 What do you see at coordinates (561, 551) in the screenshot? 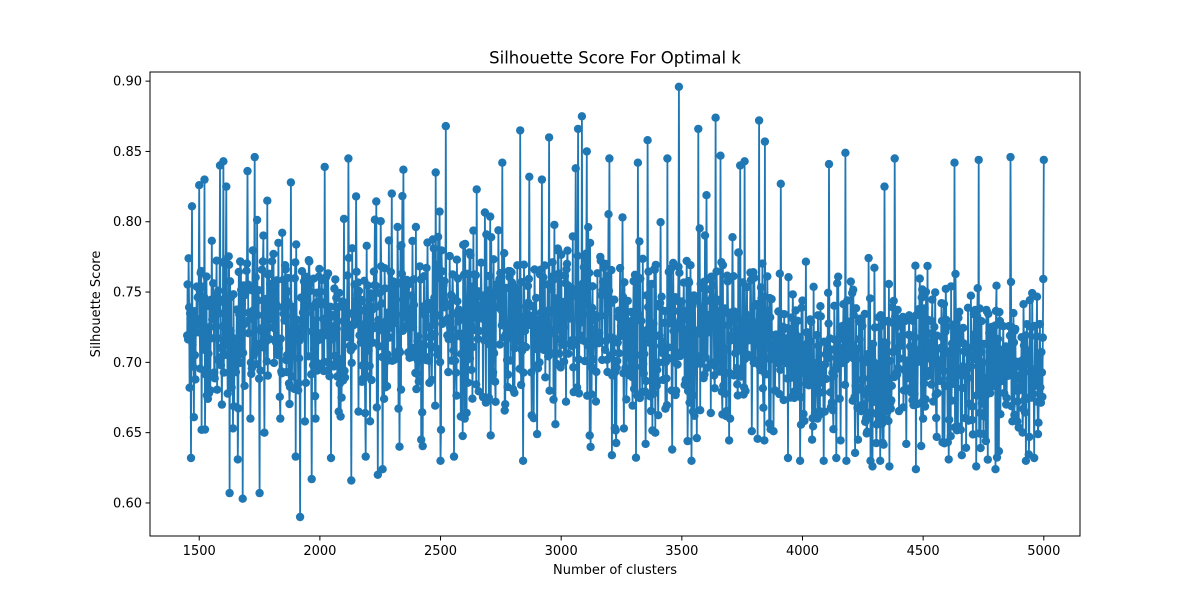
I see `x-tick-label: 3000` at bounding box center [561, 551].